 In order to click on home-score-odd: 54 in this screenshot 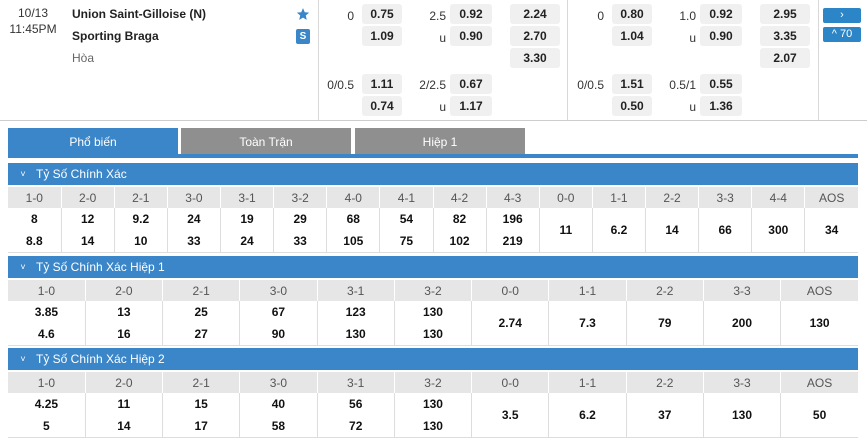, I will do `click(406, 218)`.